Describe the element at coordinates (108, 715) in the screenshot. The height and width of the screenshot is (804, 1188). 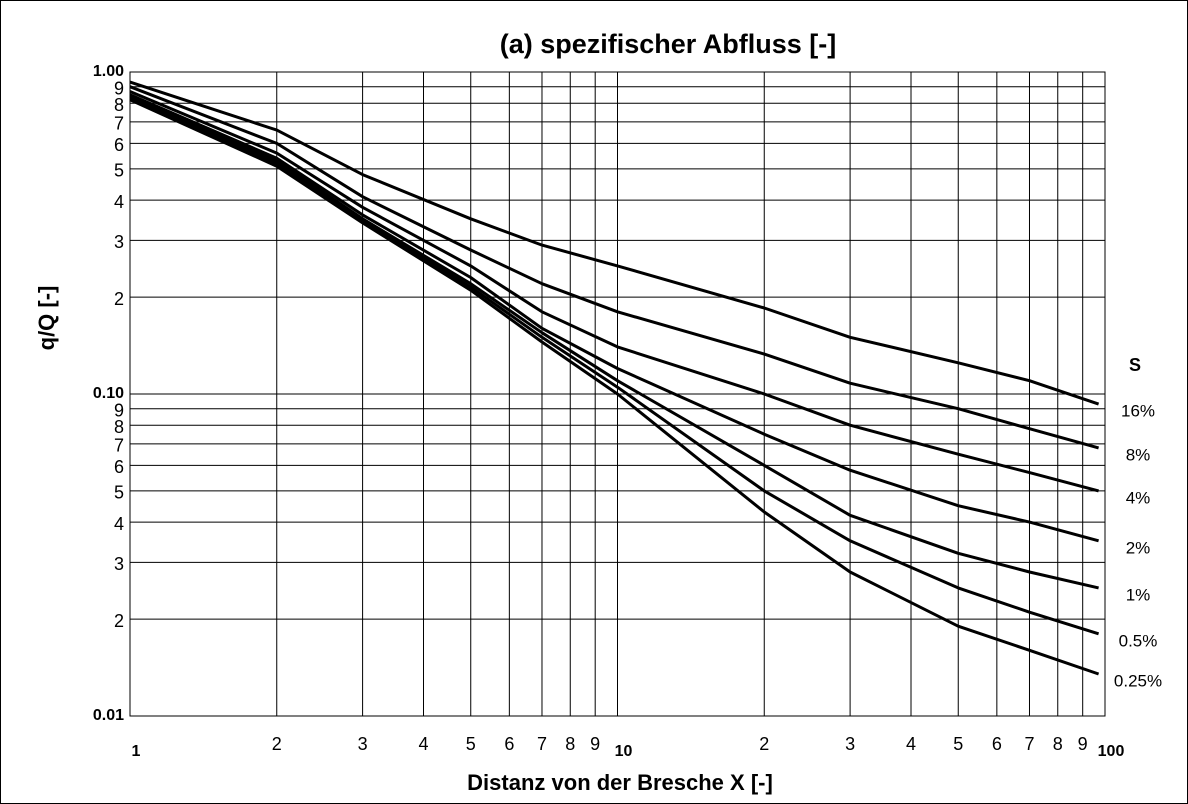
I see `y-tick-label: 0.01` at that location.